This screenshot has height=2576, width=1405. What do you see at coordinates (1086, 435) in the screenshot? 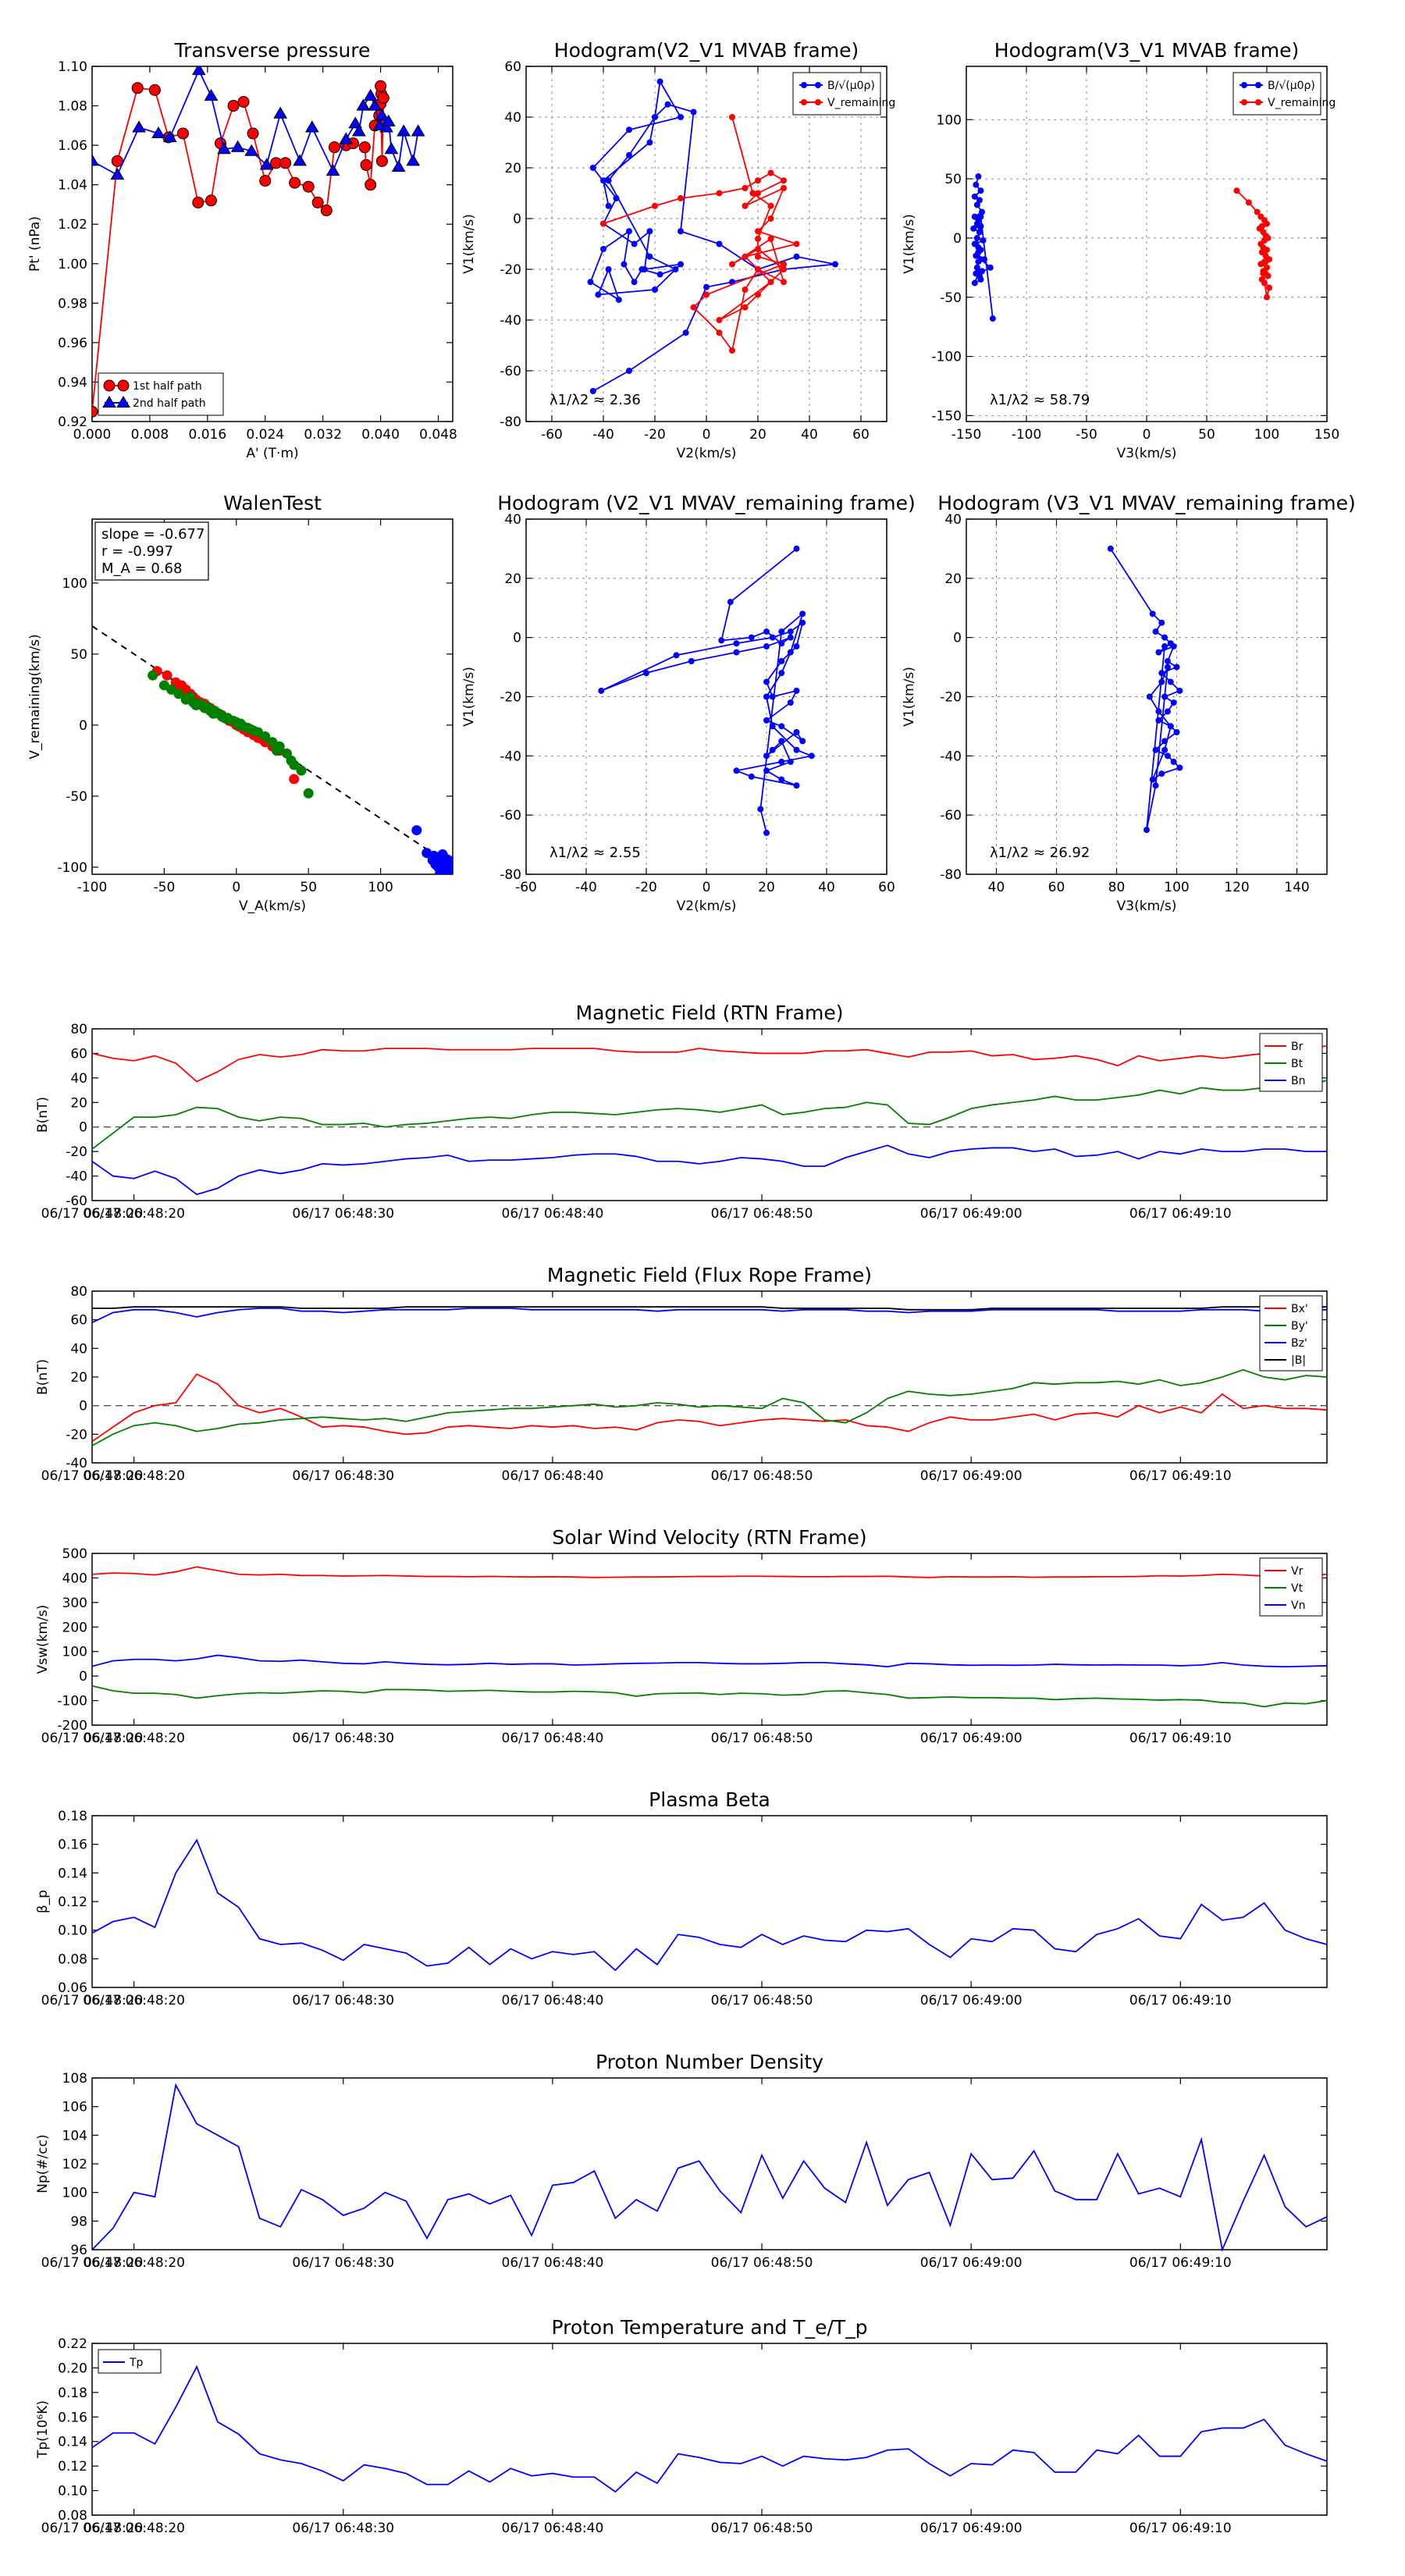
I see `x-tick-label: -50` at bounding box center [1086, 435].